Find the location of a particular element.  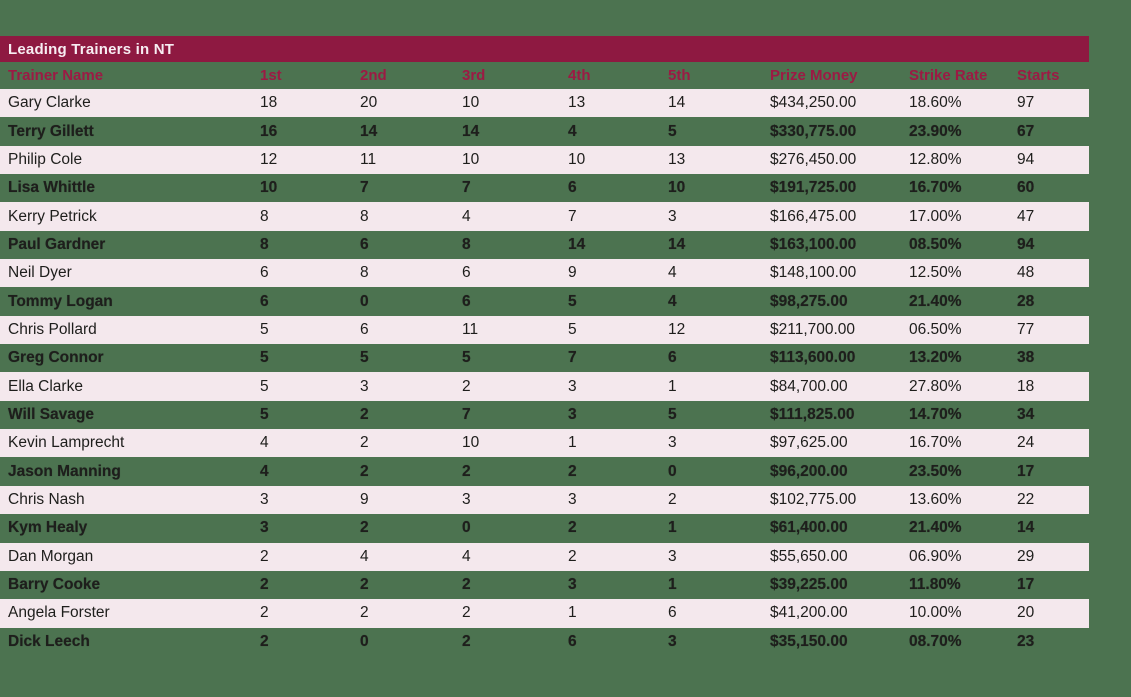

table-row: Jason Manning 4 2 2 2 0 $96,200.00 23.50% 17 is located at coordinates (544, 471).